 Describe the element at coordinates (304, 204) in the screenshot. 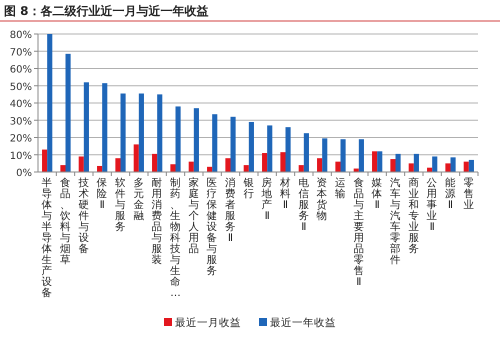

I see `x-tick-label: 电信服务Ⅱ` at that location.